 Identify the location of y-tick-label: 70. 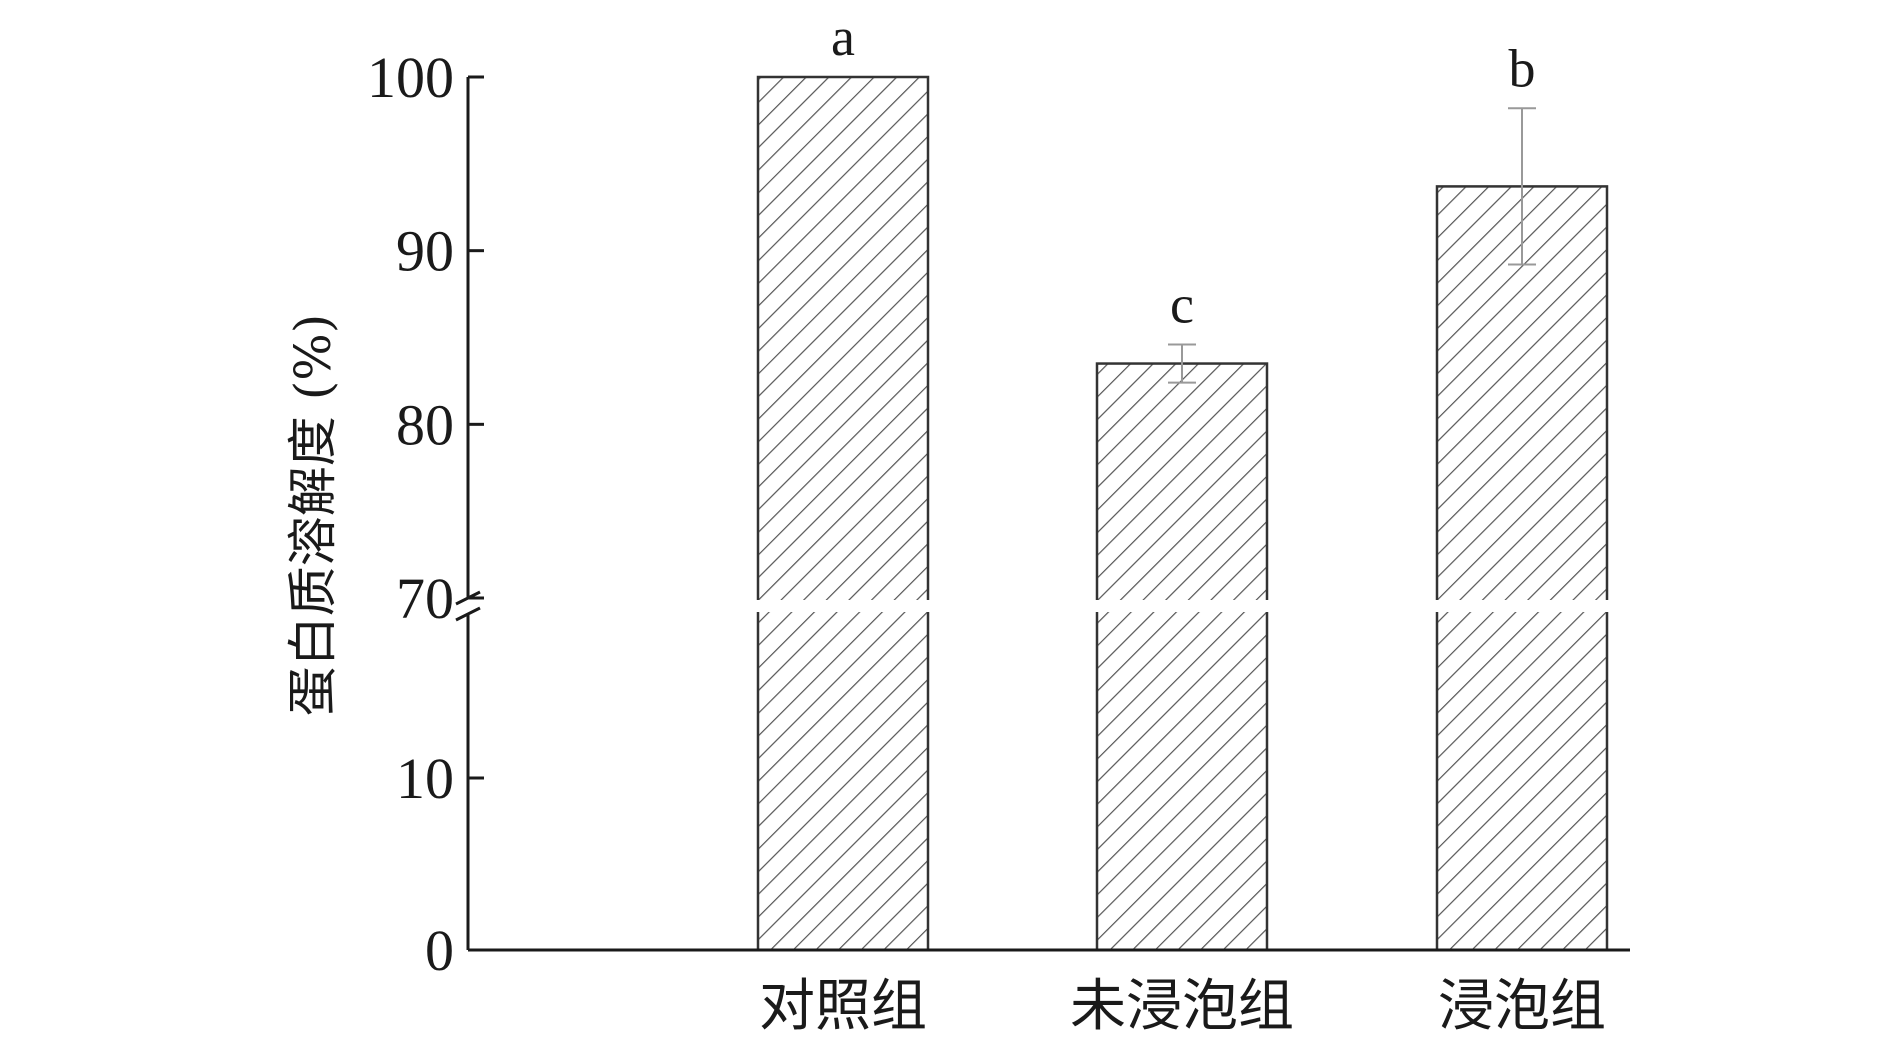
(425, 598).